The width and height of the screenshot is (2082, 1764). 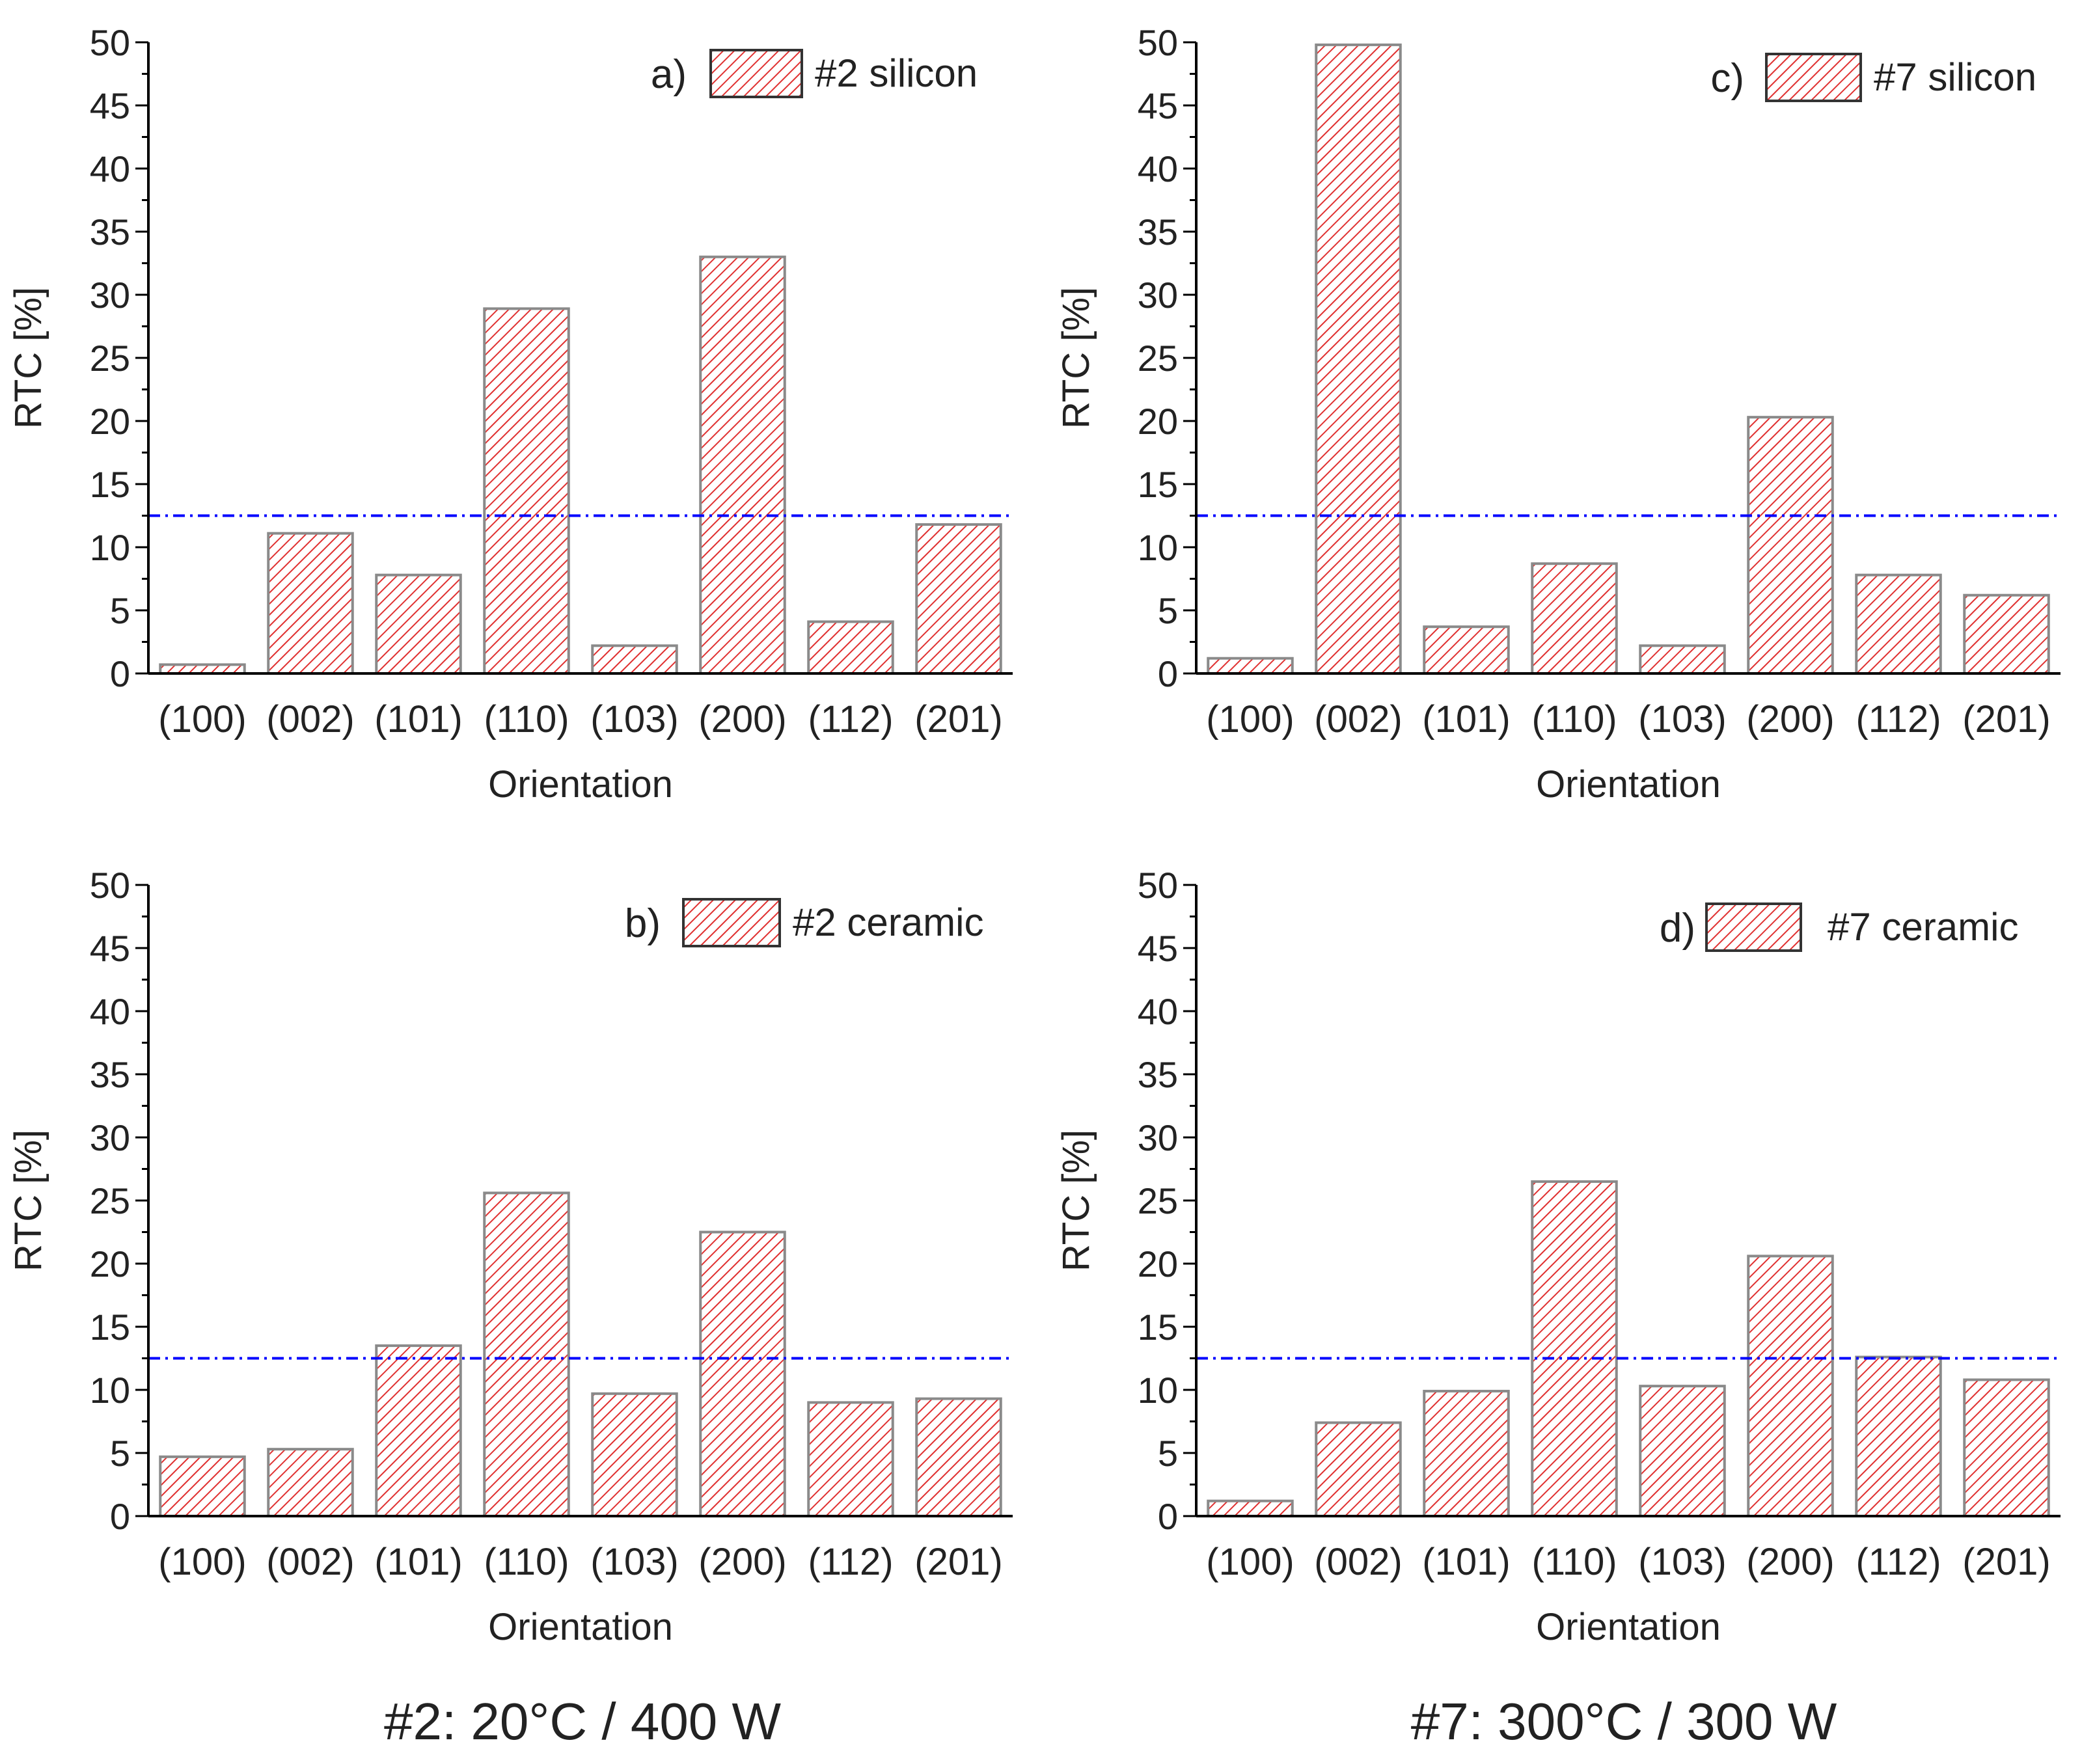 I want to click on legend-label: #7 silicon, so click(x=1955, y=77).